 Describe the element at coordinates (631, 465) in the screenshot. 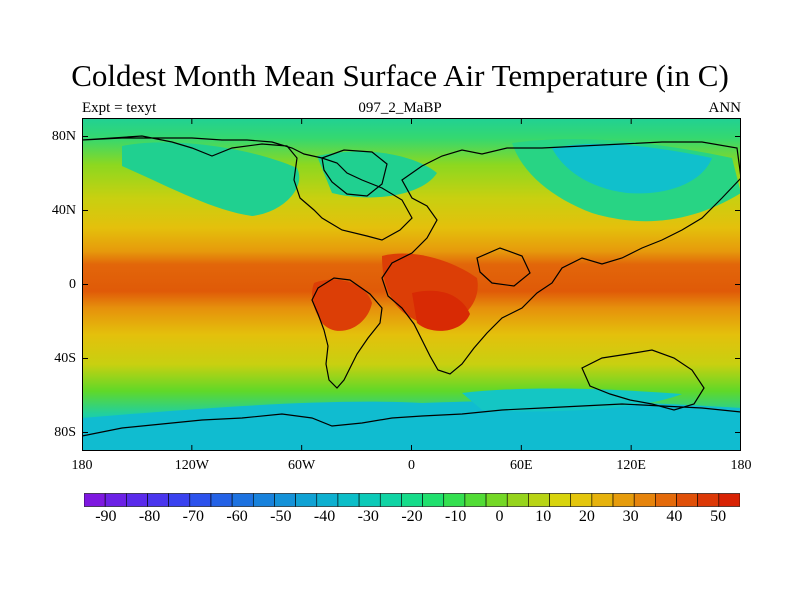

I see `lon-tick-label: 120E` at that location.